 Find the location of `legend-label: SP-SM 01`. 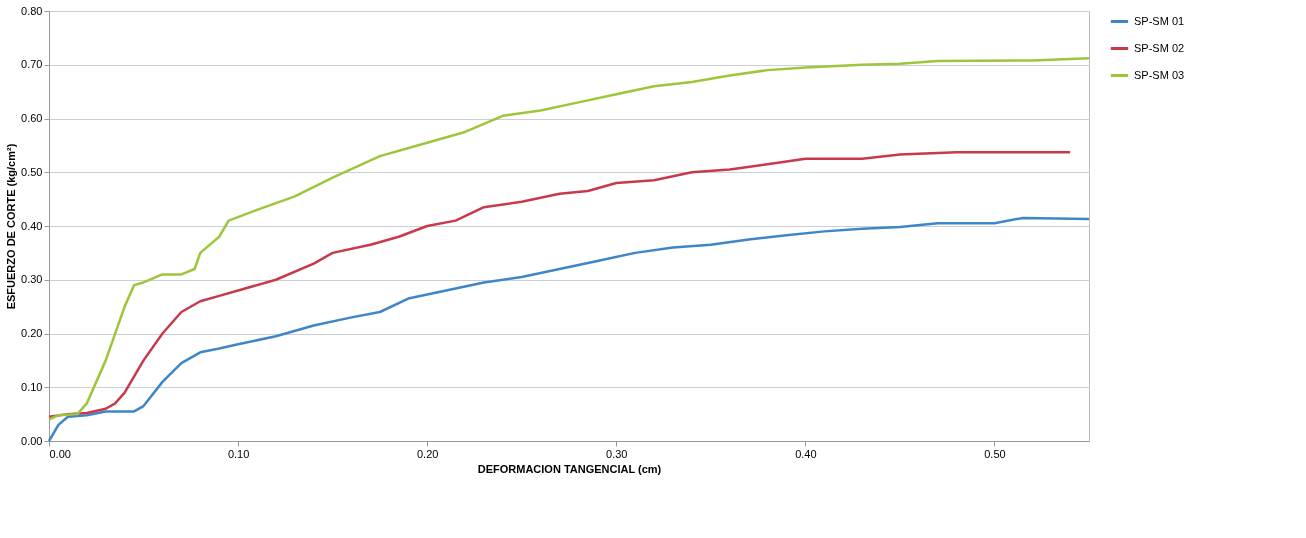

legend-label: SP-SM 01 is located at coordinates (1159, 20).